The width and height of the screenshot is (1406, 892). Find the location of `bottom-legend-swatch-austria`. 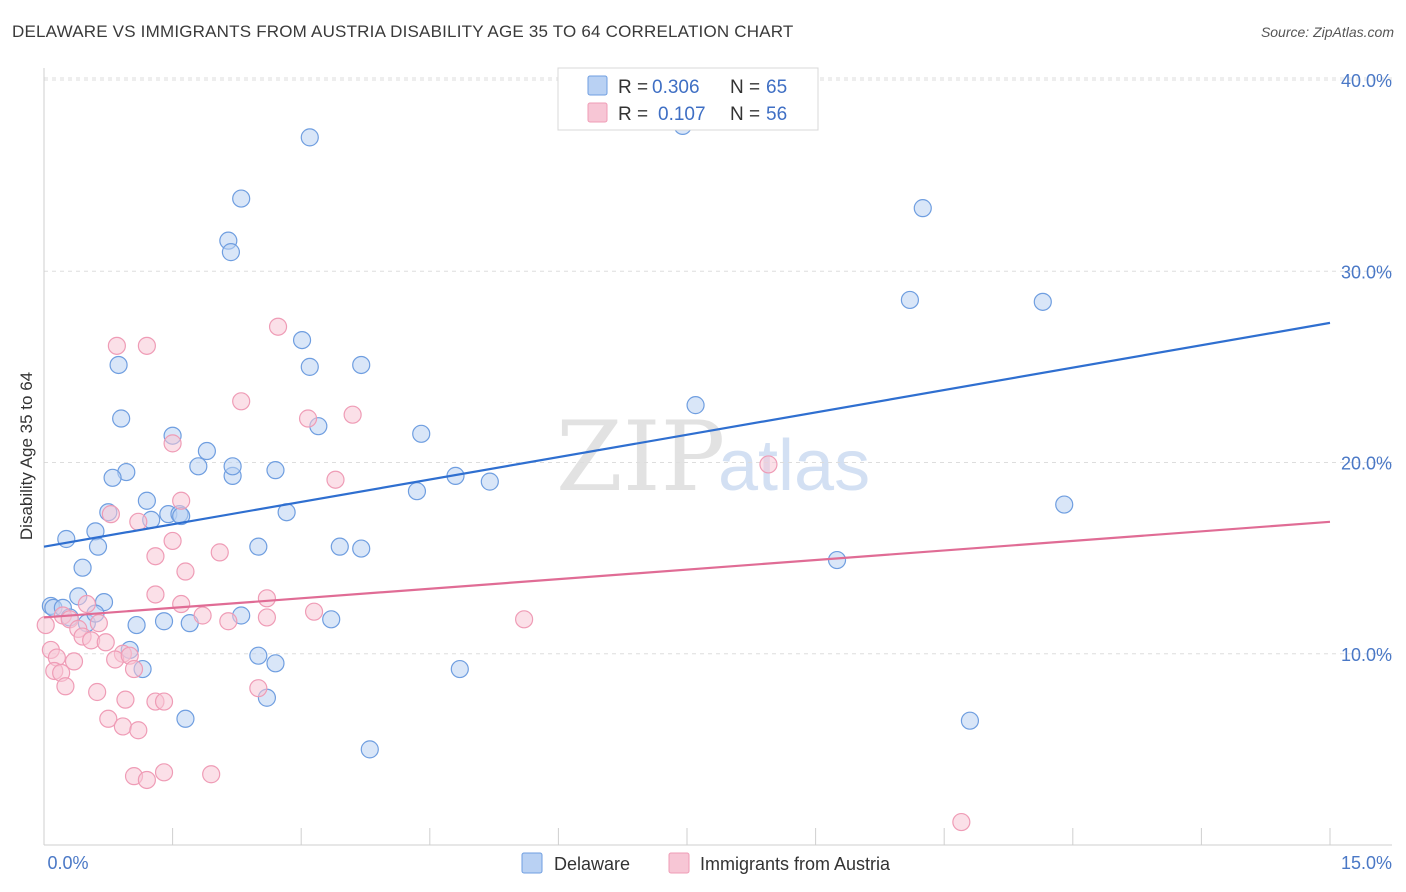

bottom-legend-swatch-austria is located at coordinates (679, 863).